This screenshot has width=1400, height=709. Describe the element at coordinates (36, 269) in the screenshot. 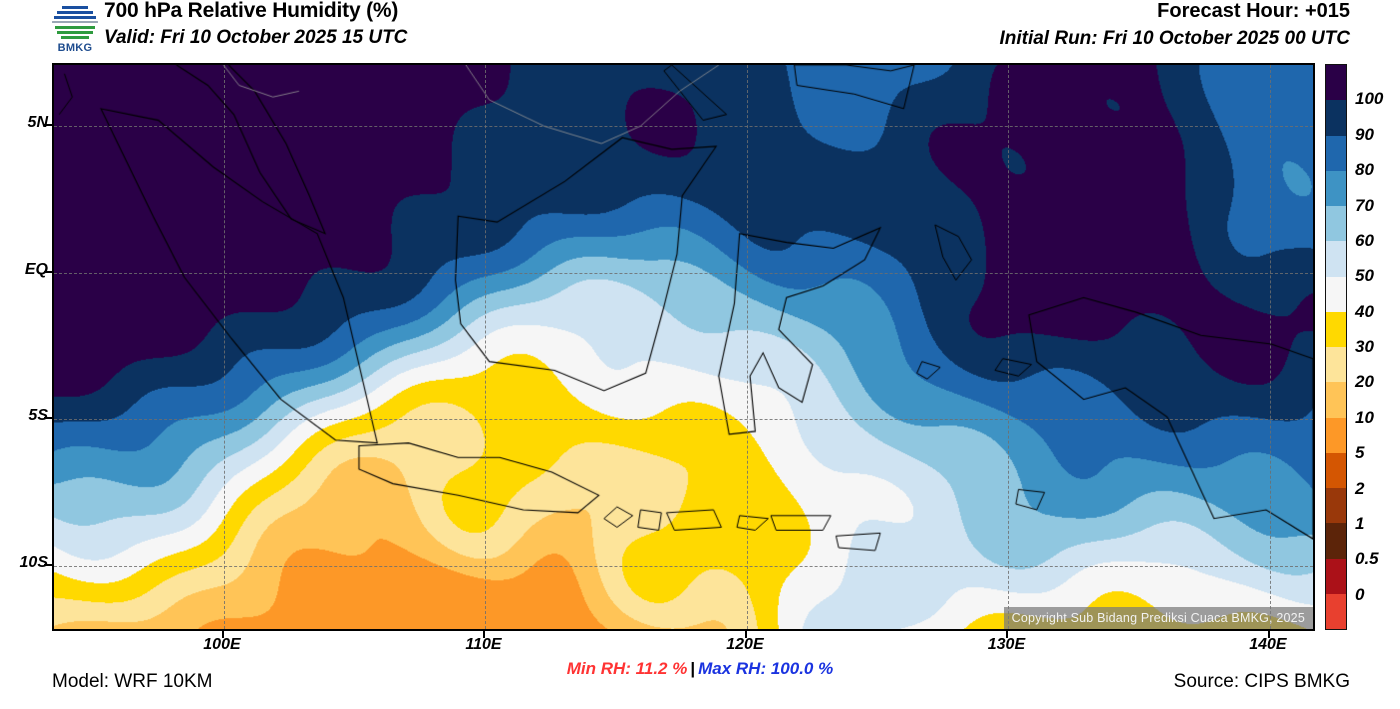

I see `lat-label-EQ: EQ` at that location.